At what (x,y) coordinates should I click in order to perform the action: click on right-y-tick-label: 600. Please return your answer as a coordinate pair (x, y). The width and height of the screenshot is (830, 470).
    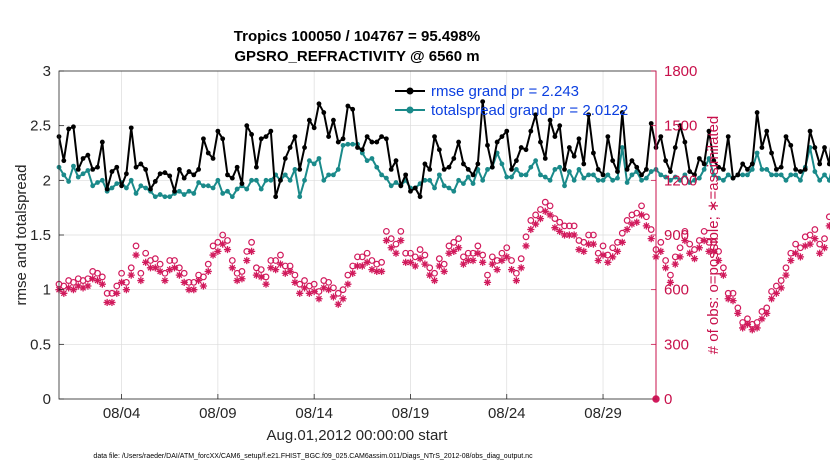
    Looking at the image, I should click on (676, 290).